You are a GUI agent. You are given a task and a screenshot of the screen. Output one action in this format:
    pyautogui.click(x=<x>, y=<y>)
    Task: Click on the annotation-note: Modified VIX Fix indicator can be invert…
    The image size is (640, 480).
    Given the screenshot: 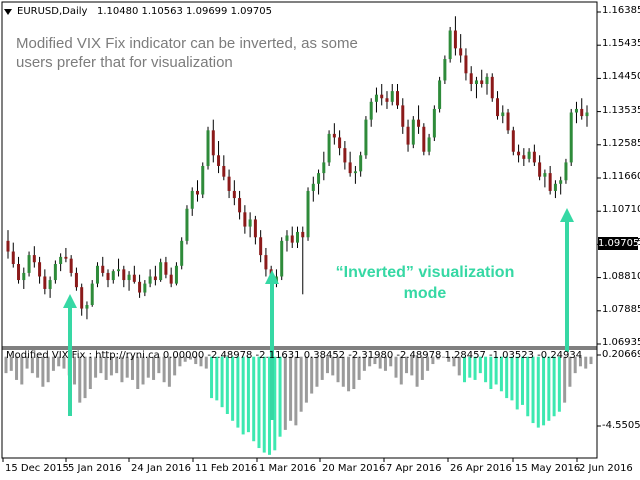 What is the action you would take?
    pyautogui.click(x=187, y=53)
    